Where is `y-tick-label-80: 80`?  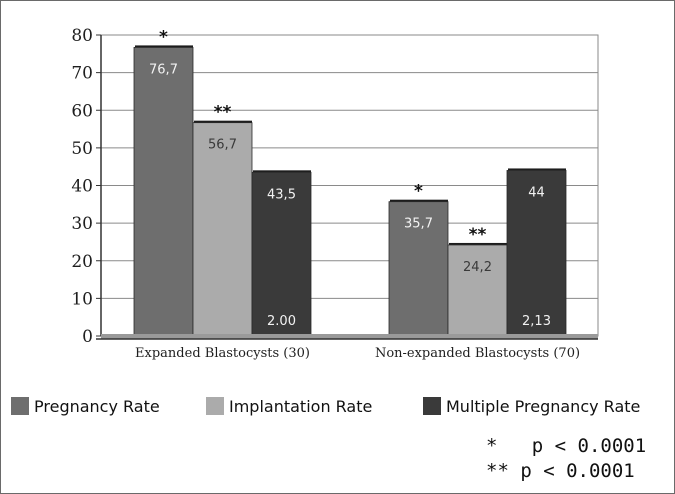 y-tick-label-80: 80 is located at coordinates (82, 36).